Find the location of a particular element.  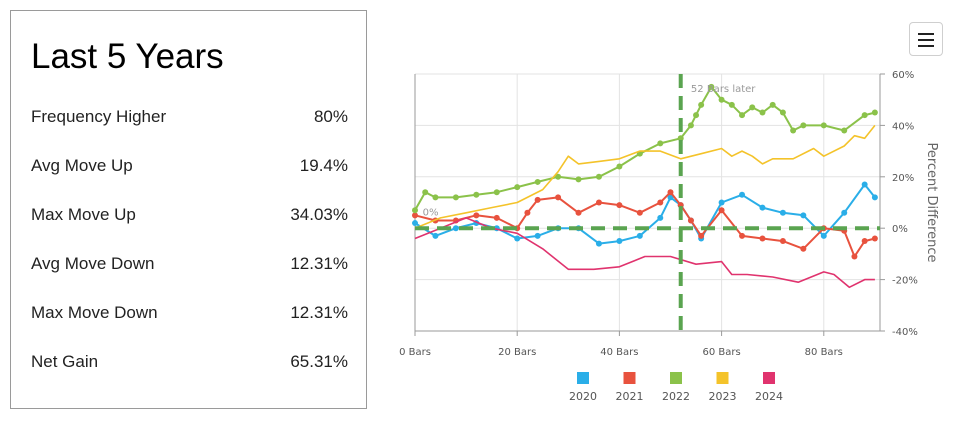

chart-annotation: 52 Bars later is located at coordinates (723, 89).